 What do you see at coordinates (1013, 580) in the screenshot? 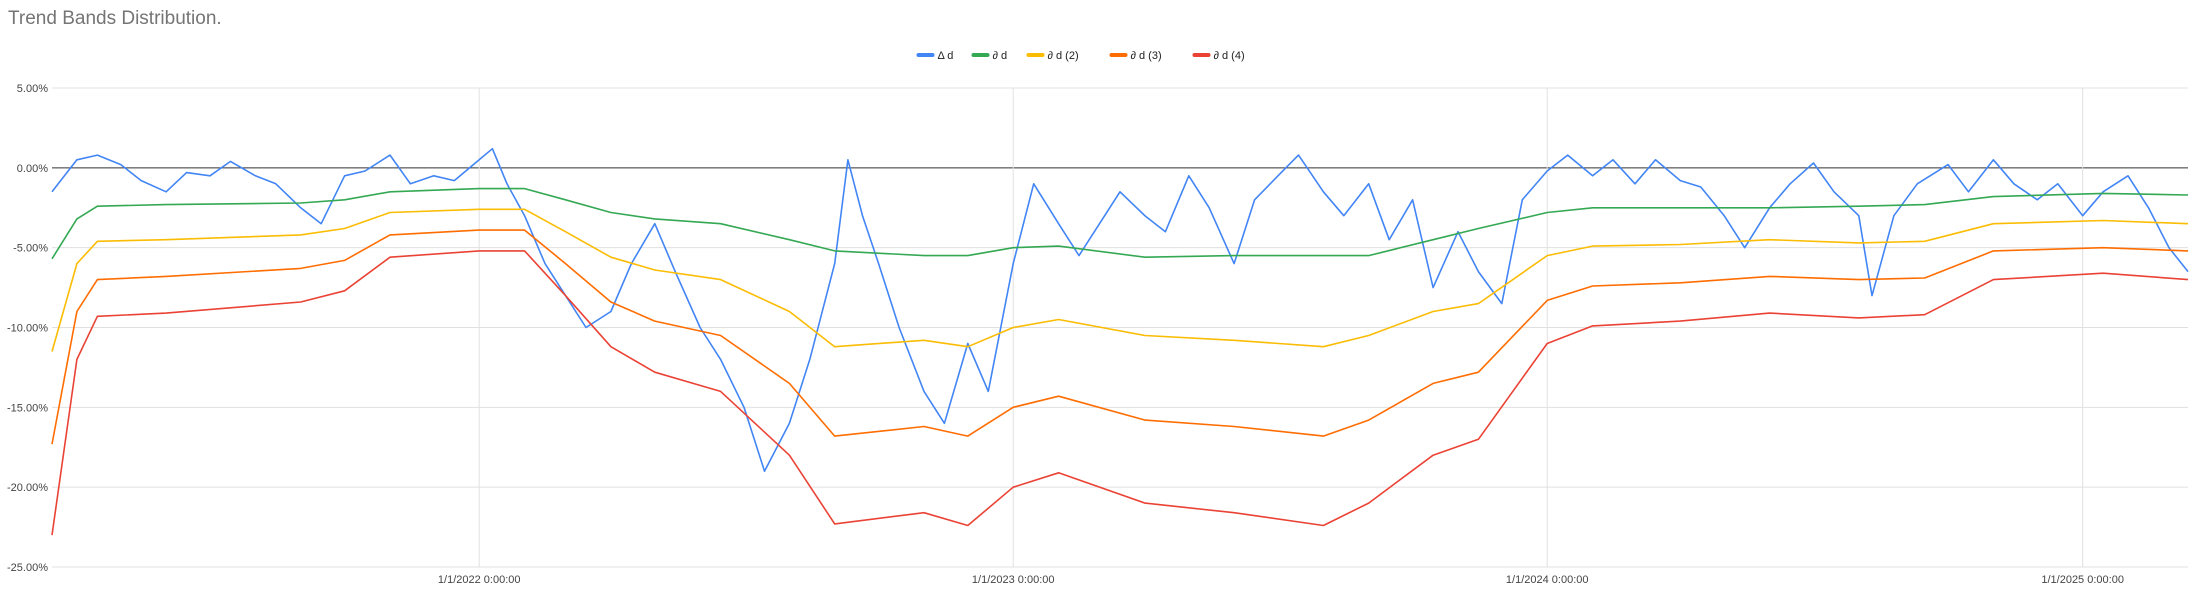
I see `x-tick-label: 1/1/2023 0:00:00` at bounding box center [1013, 580].